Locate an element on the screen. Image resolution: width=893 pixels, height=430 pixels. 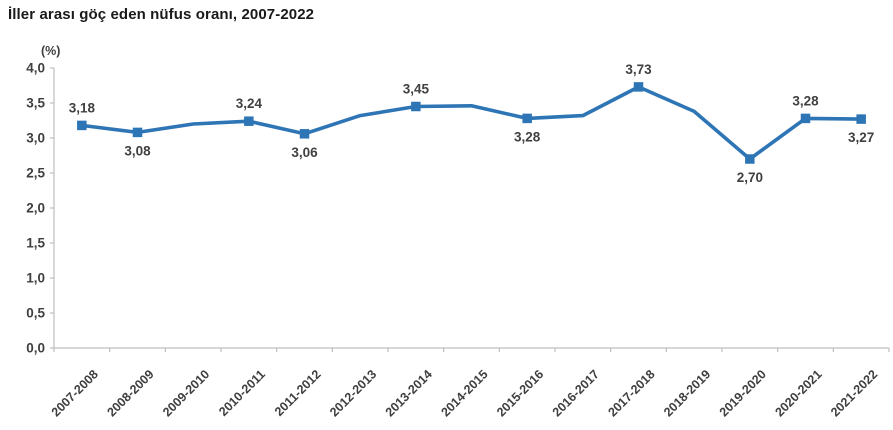
data-point-label: 3,24 is located at coordinates (249, 103).